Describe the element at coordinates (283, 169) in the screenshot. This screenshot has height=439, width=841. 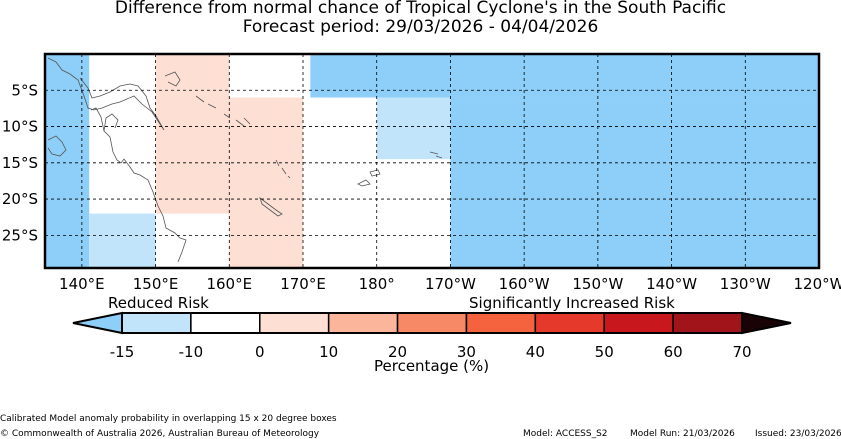
I see `vanuatu-islands` at that location.